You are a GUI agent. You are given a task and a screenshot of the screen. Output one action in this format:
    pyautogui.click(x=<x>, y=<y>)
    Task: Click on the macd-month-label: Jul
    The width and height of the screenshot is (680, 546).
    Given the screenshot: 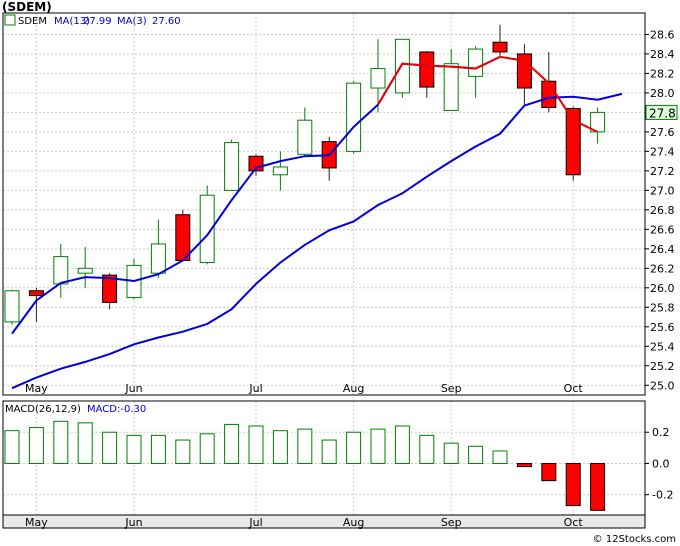 What is the action you would take?
    pyautogui.click(x=255, y=522)
    